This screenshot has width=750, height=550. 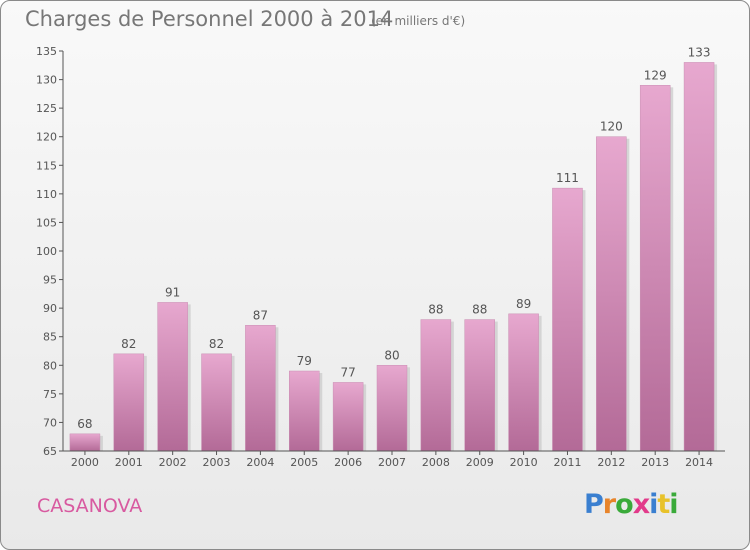 I want to click on bar-2007, so click(x=392, y=408).